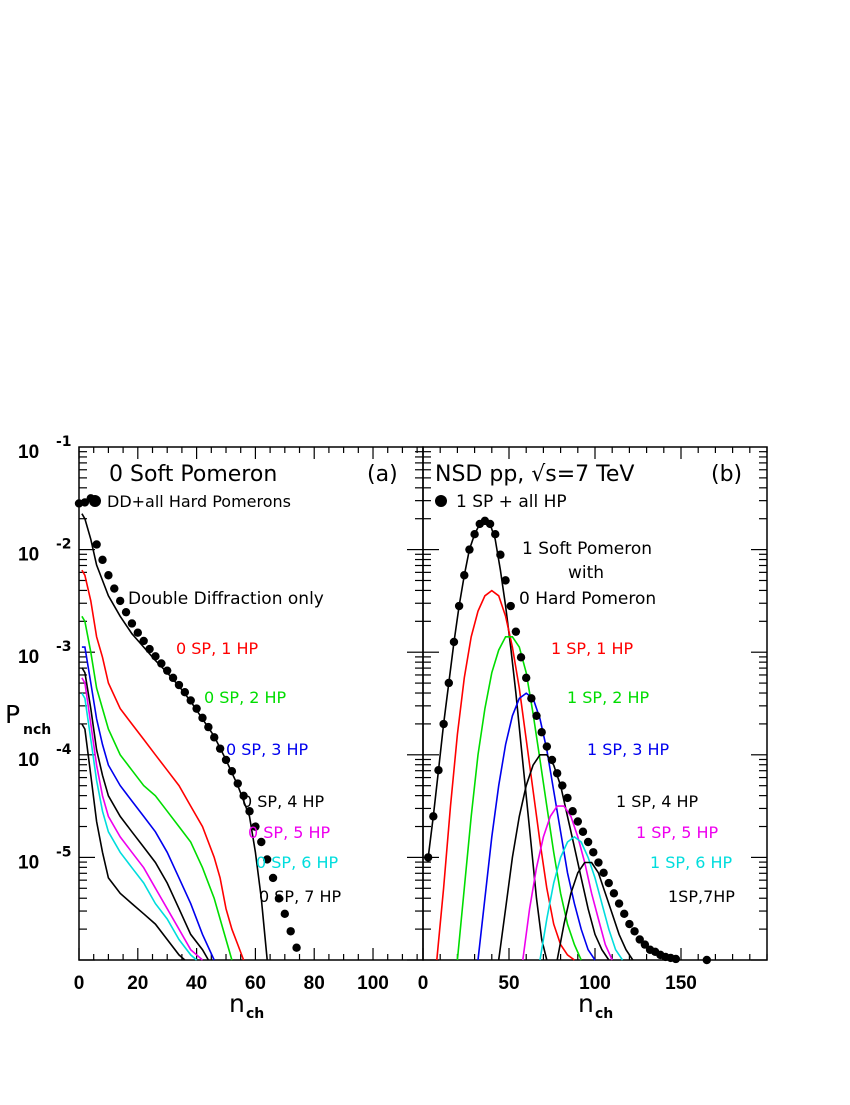 The height and width of the screenshot is (1105, 850). What do you see at coordinates (373, 983) in the screenshot?
I see `x-tick-label: 100` at bounding box center [373, 983].